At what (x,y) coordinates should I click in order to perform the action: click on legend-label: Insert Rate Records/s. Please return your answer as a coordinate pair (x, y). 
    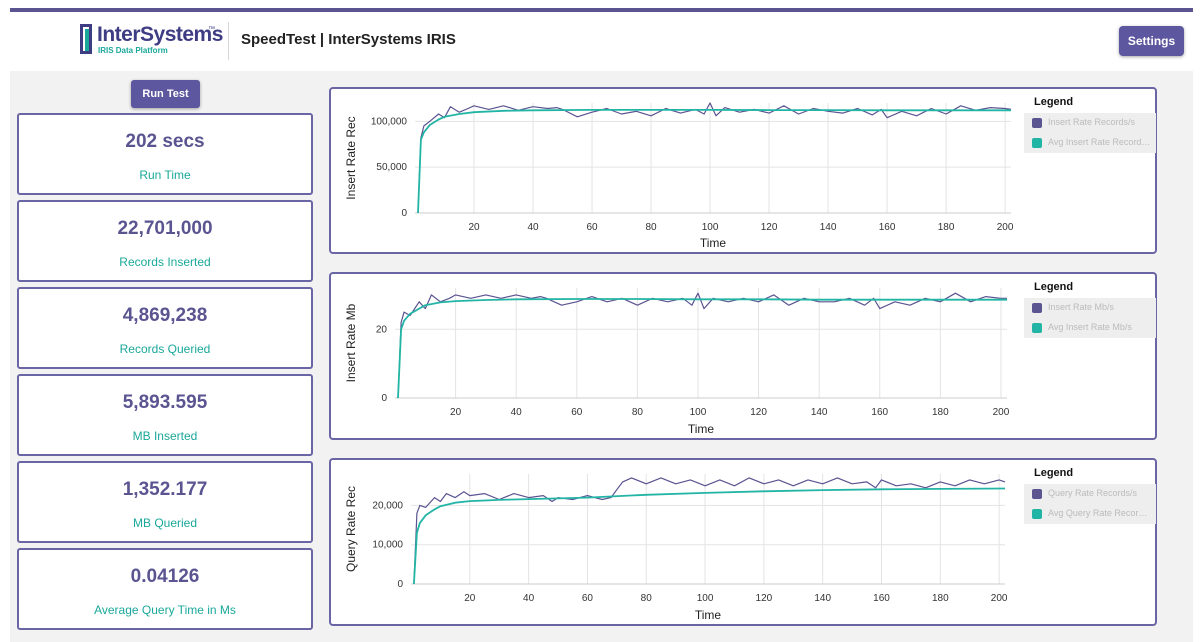
    Looking at the image, I should click on (1092, 122).